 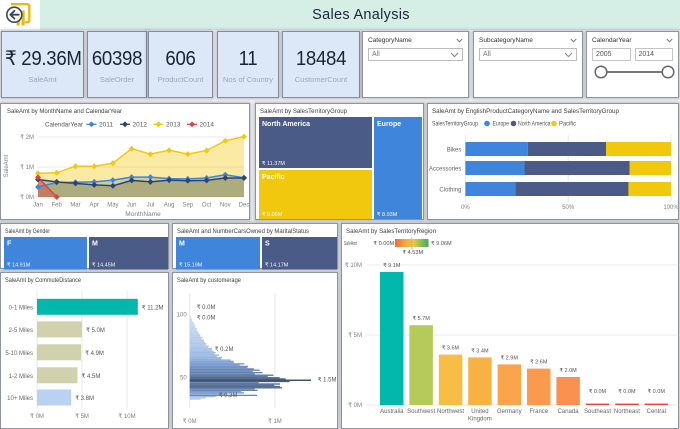 I want to click on svg-text: ₹ 2.9M, so click(x=510, y=357).